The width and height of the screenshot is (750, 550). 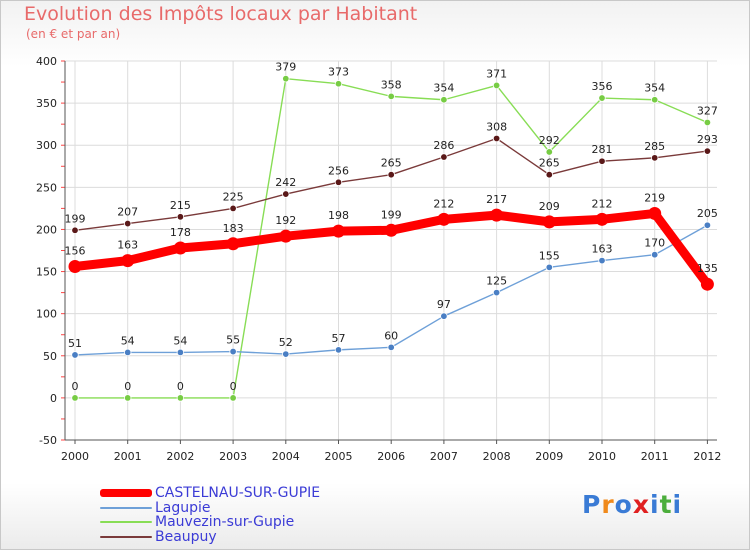 I want to click on x-tick-label: 2011, so click(x=655, y=456).